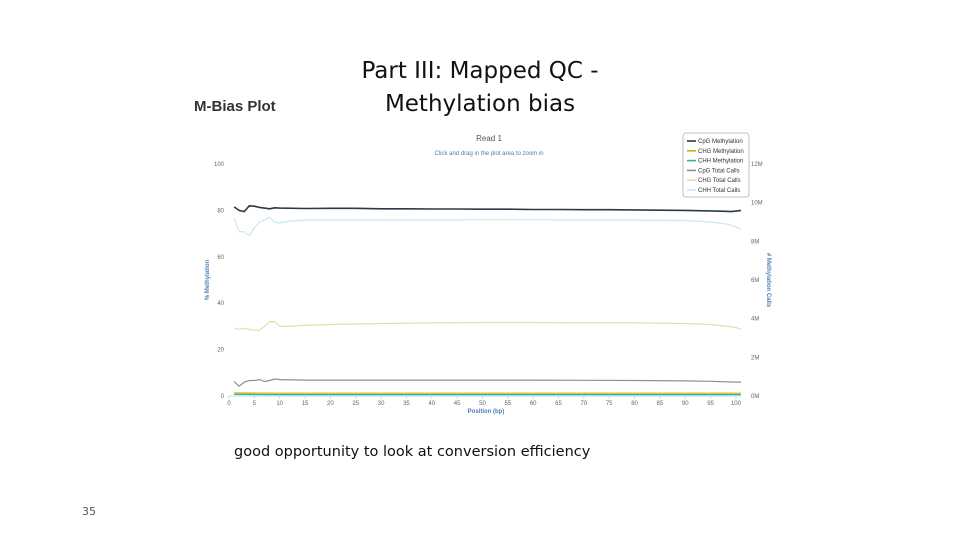 The height and width of the screenshot is (540, 960). What do you see at coordinates (486, 412) in the screenshot?
I see `x-axis-label: Position (bp)` at bounding box center [486, 412].